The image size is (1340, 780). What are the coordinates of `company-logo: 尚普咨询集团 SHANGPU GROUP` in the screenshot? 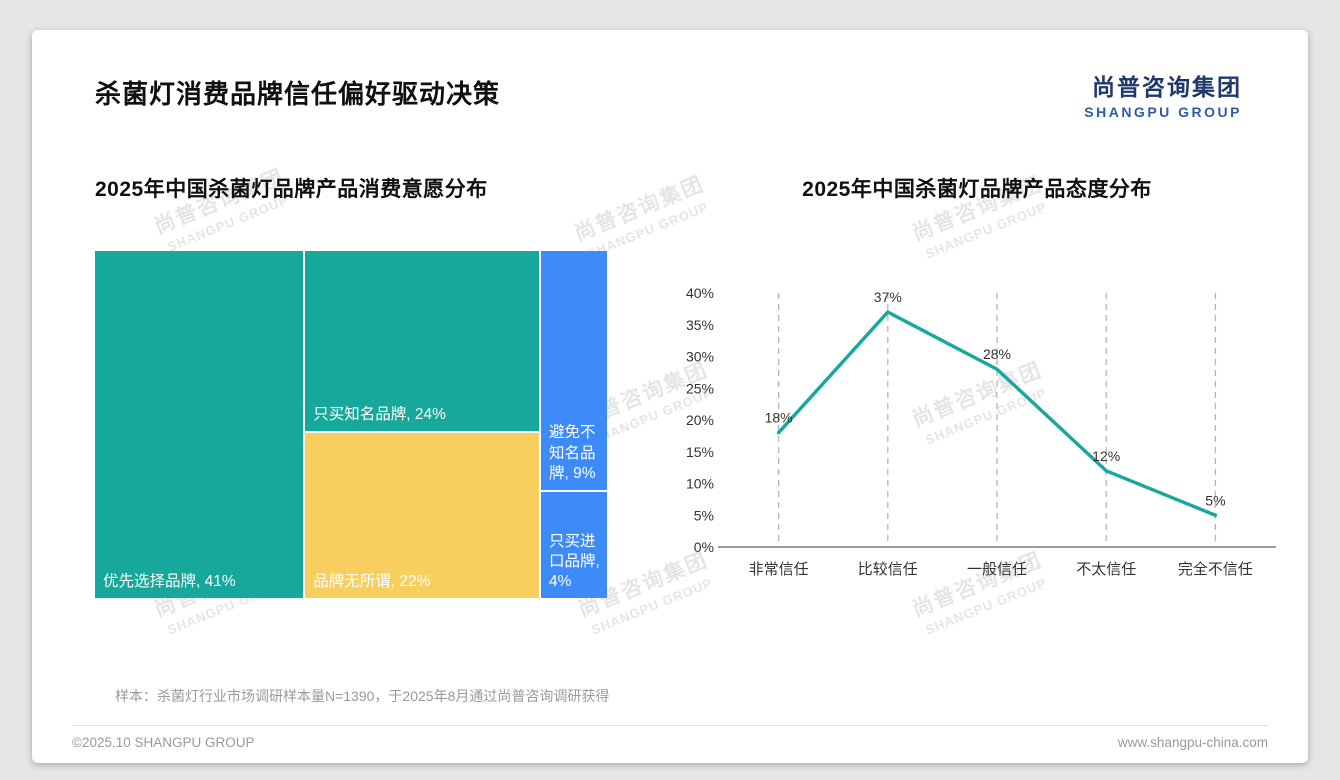 It's located at (1163, 94).